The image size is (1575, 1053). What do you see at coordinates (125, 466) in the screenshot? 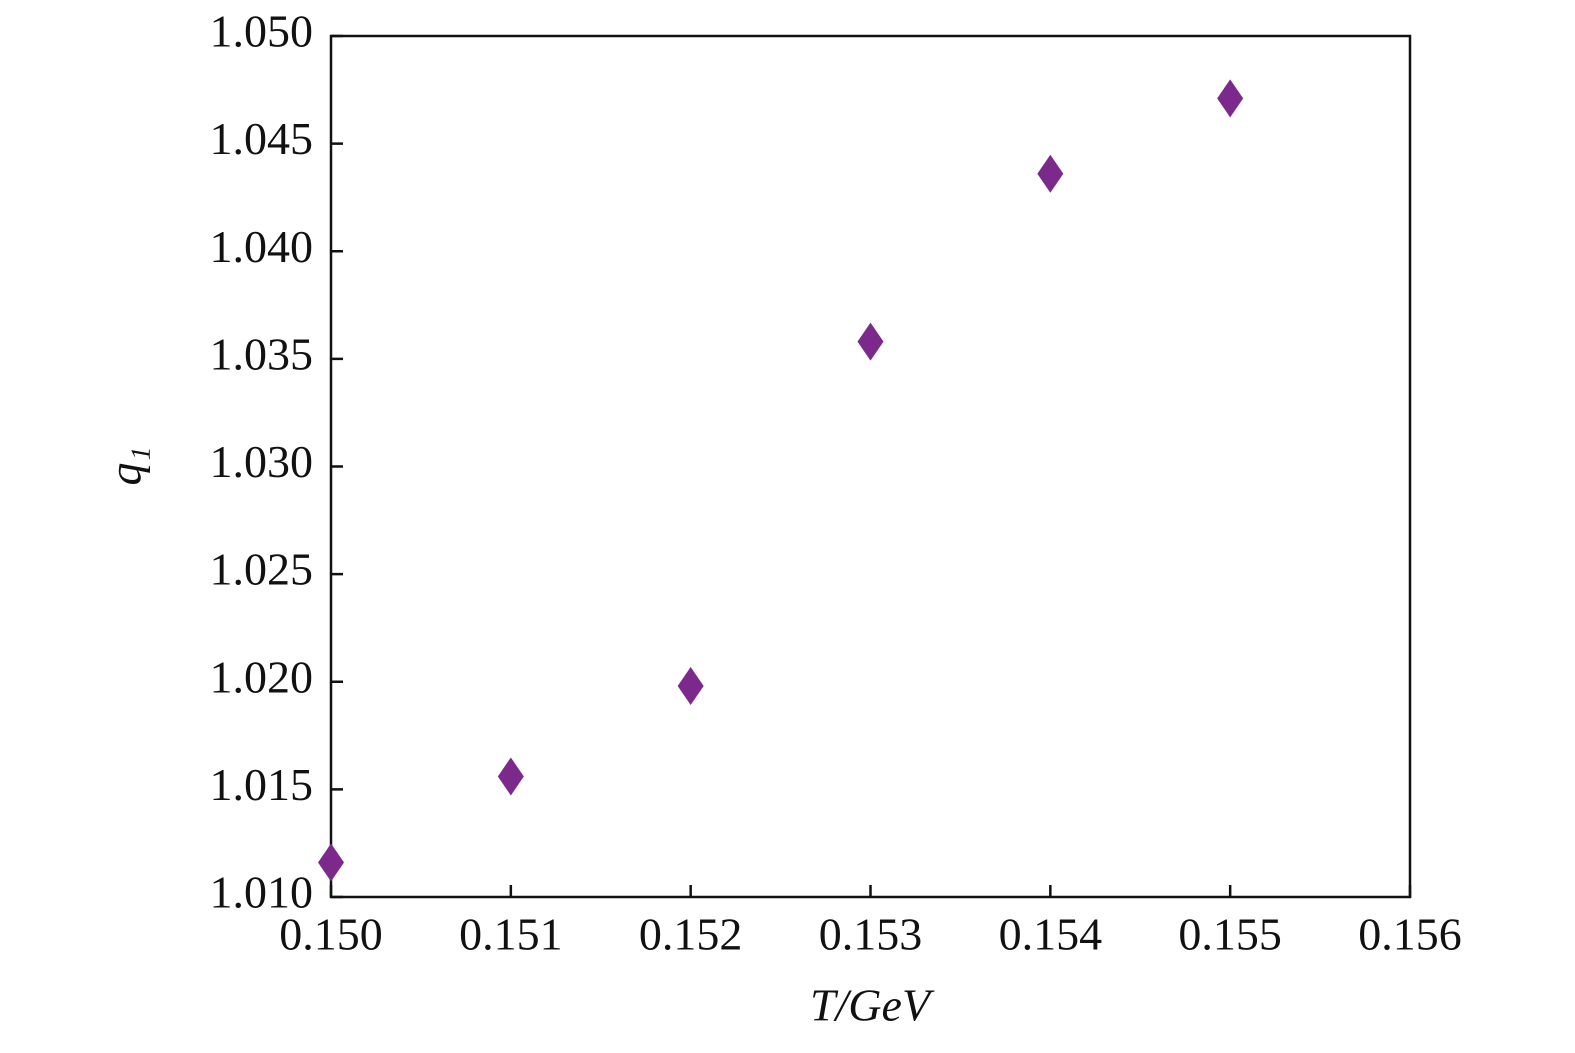
I see `y-axis-label: q₁` at bounding box center [125, 466].